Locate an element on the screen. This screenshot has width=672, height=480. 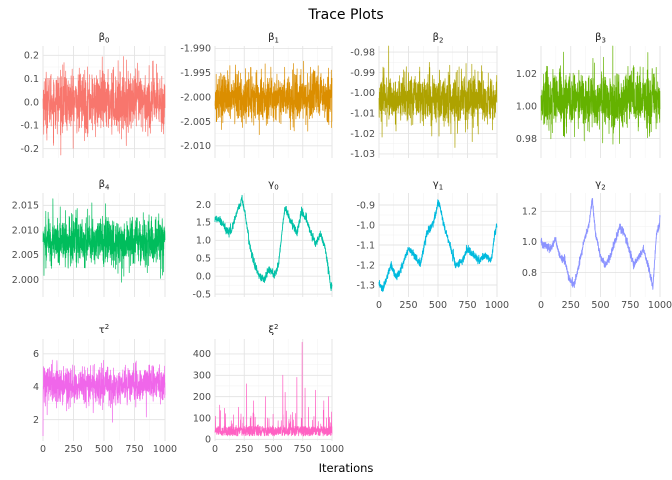
y-tick-label: 100 is located at coordinates (202, 418).